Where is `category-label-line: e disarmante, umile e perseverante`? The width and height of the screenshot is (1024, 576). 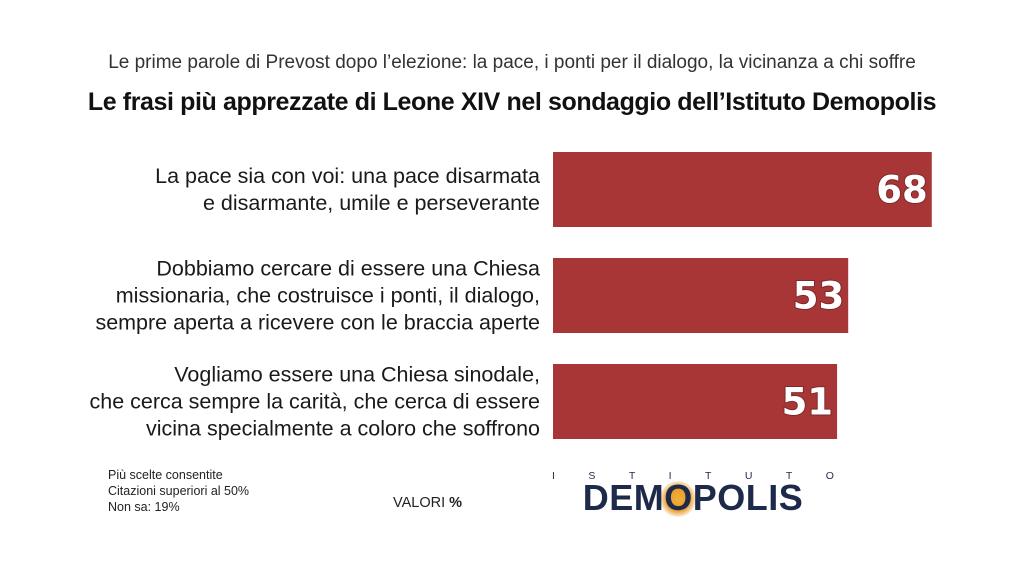
category-label-line: e disarmante, umile e perseverante is located at coordinates (371, 203).